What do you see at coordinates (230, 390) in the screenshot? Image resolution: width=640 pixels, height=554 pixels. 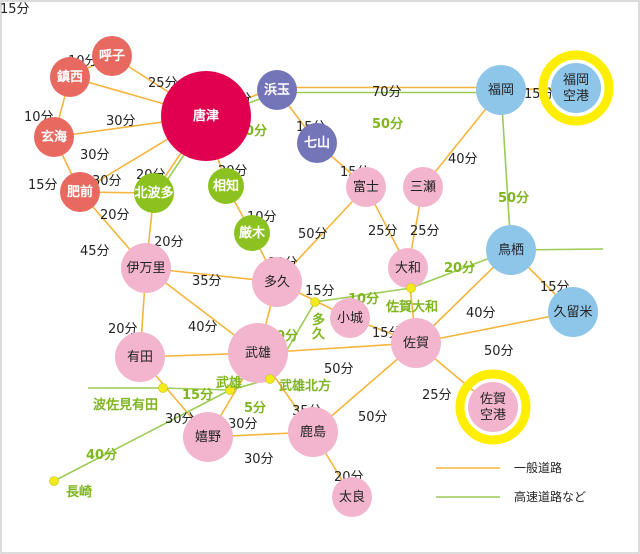 I see `interchange-takeo_ic` at bounding box center [230, 390].